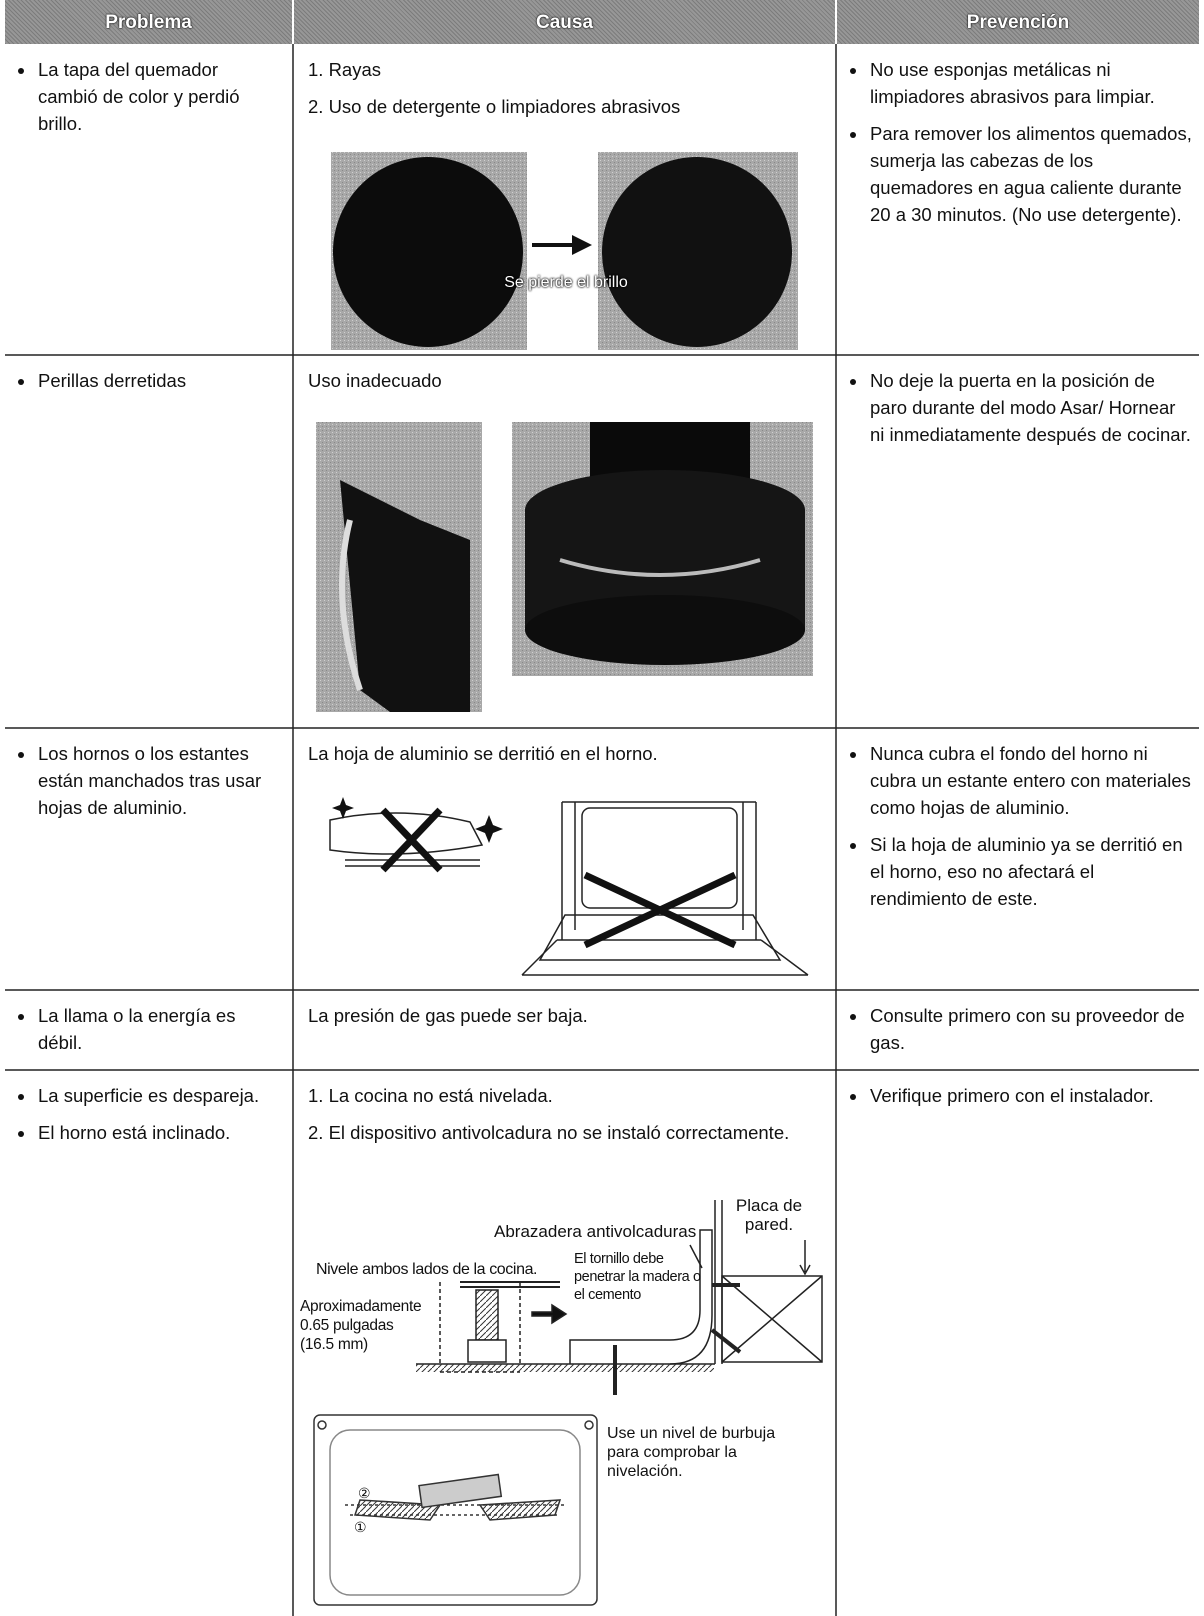 The image size is (1204, 1616). What do you see at coordinates (455, 1510) in the screenshot?
I see `level-diagram` at bounding box center [455, 1510].